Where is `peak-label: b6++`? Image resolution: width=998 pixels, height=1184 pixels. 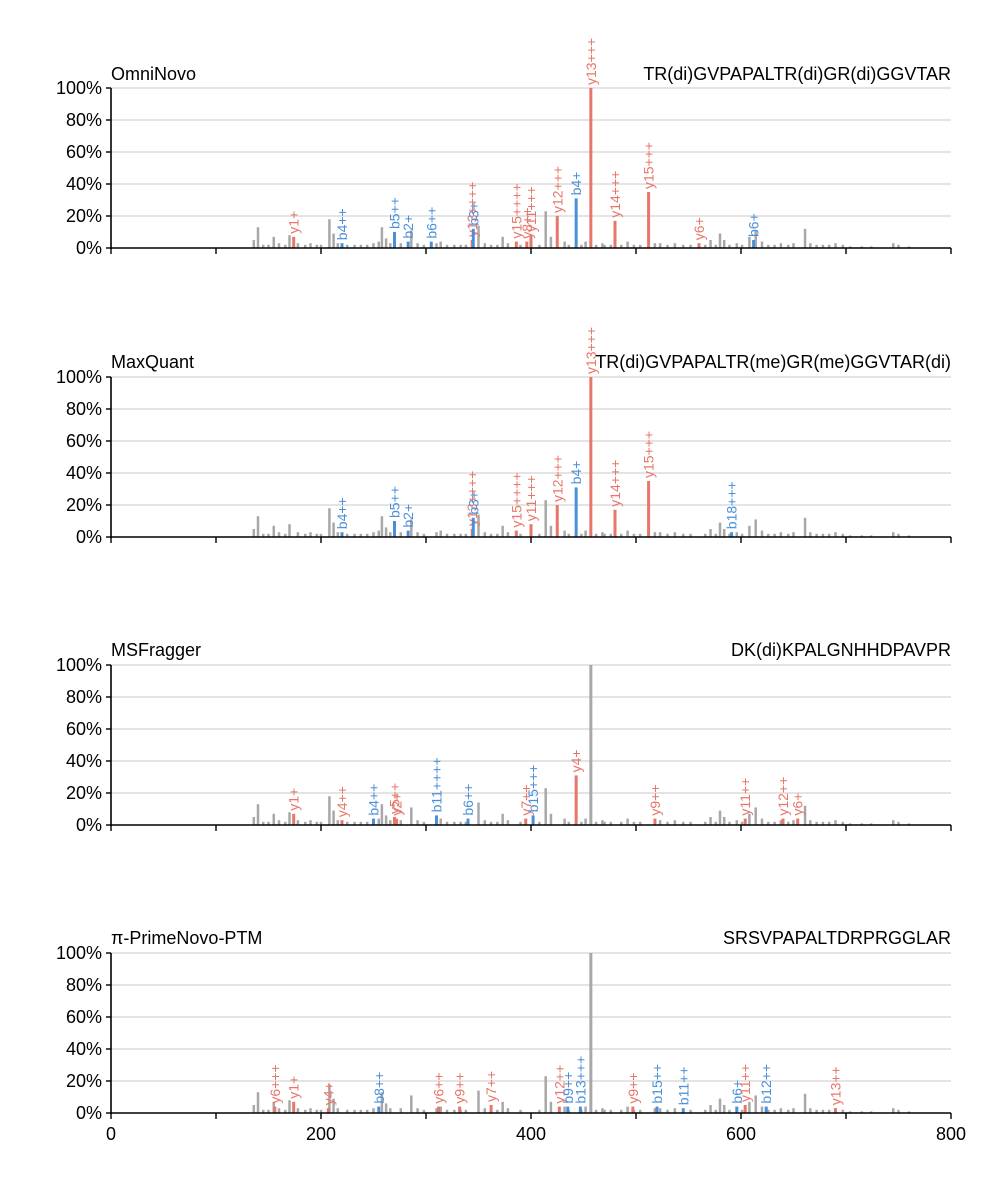
peak-label: b6++ is located at coordinates (468, 800).